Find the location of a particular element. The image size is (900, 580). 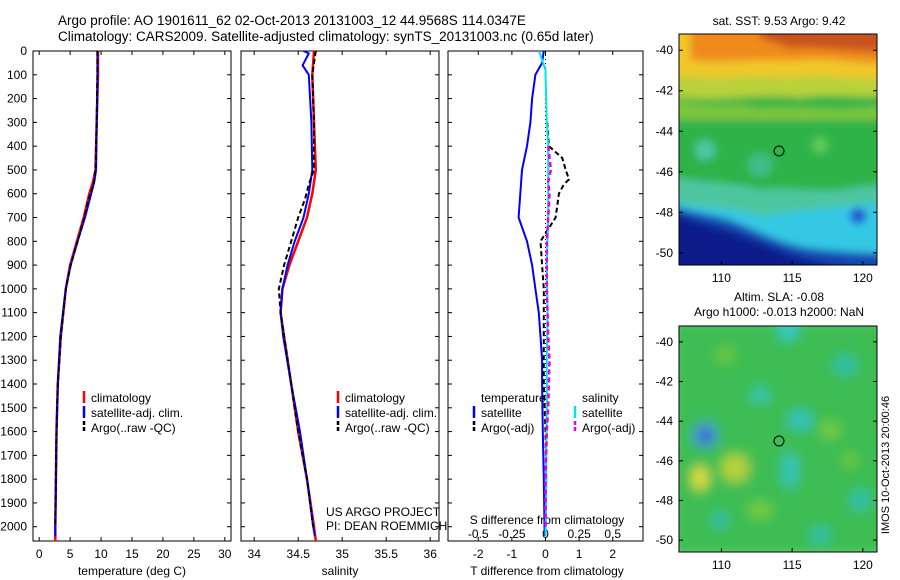

sla-map-frame is located at coordinates (778, 439).